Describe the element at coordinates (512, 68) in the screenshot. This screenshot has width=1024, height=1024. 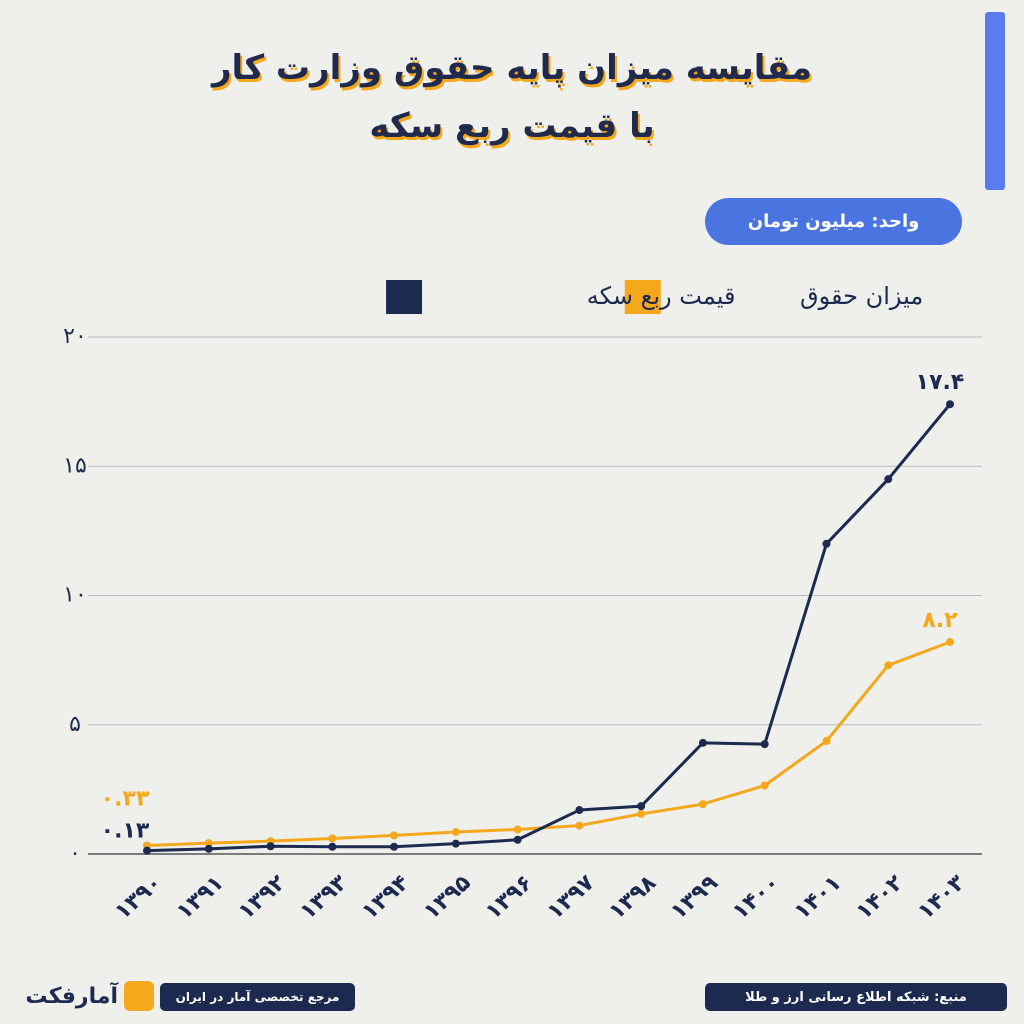
I see `chart-title: مقایسه میزان پایه حقوق وزارت کار` at that location.